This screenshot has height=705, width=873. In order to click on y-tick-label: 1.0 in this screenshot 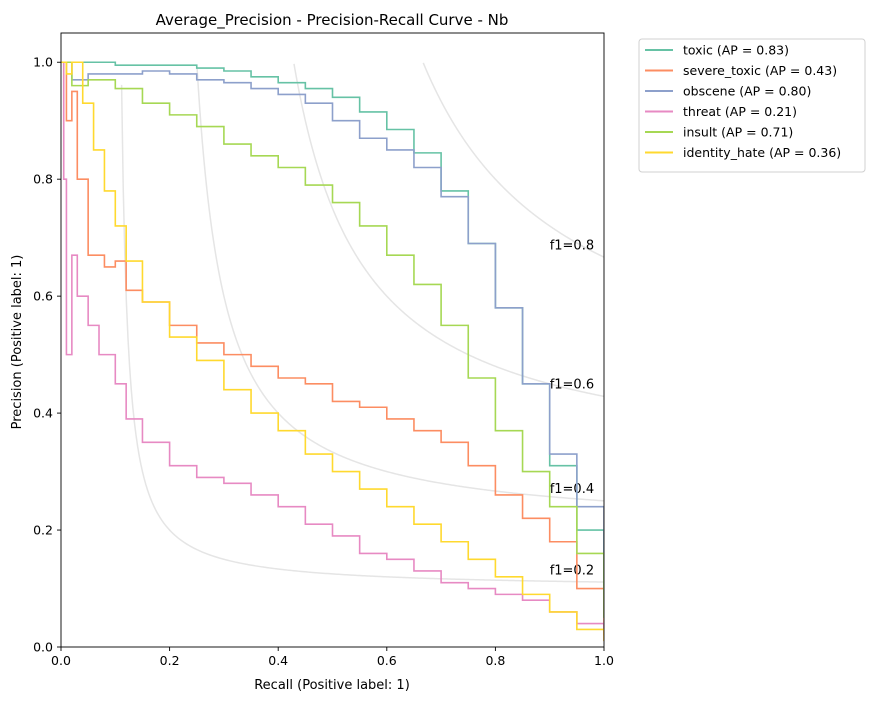, I will do `click(43, 62)`.